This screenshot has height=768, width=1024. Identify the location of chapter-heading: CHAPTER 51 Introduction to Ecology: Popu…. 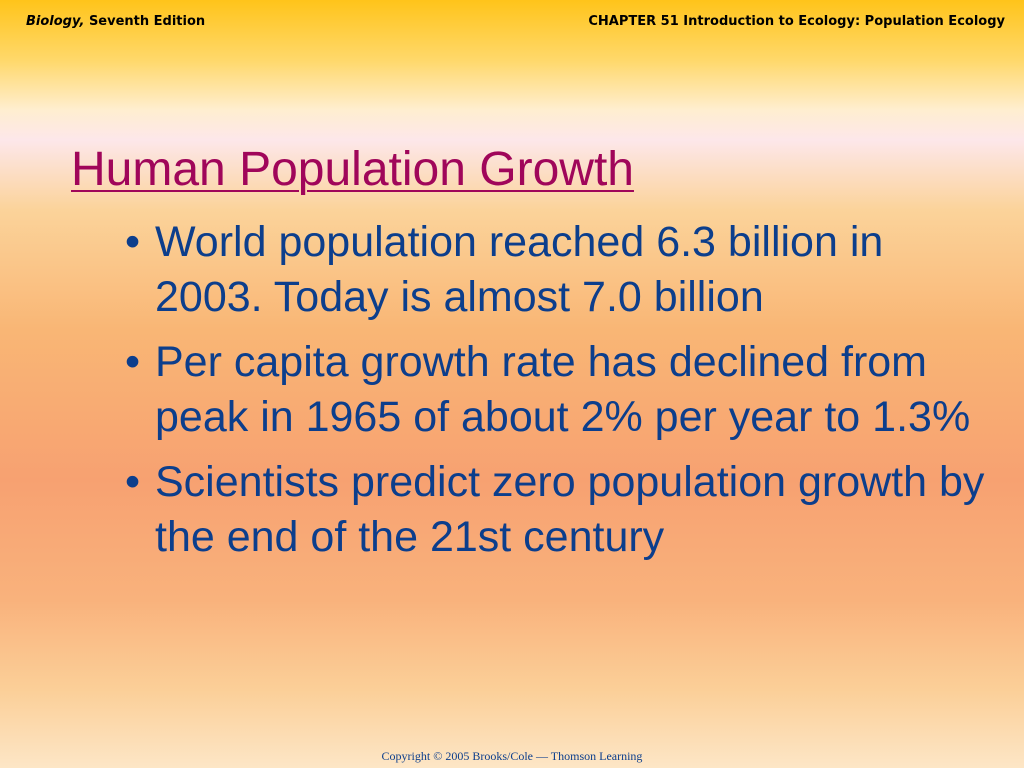
(796, 21).